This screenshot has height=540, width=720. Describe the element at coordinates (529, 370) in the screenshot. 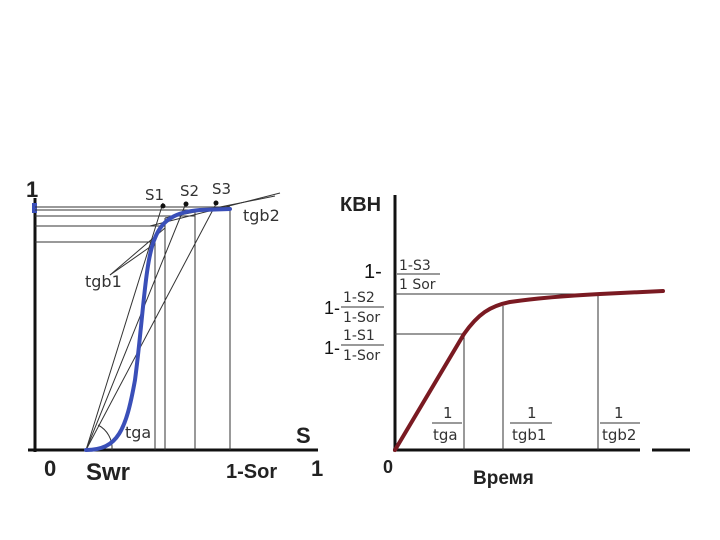

I see `kvn-curve` at that location.